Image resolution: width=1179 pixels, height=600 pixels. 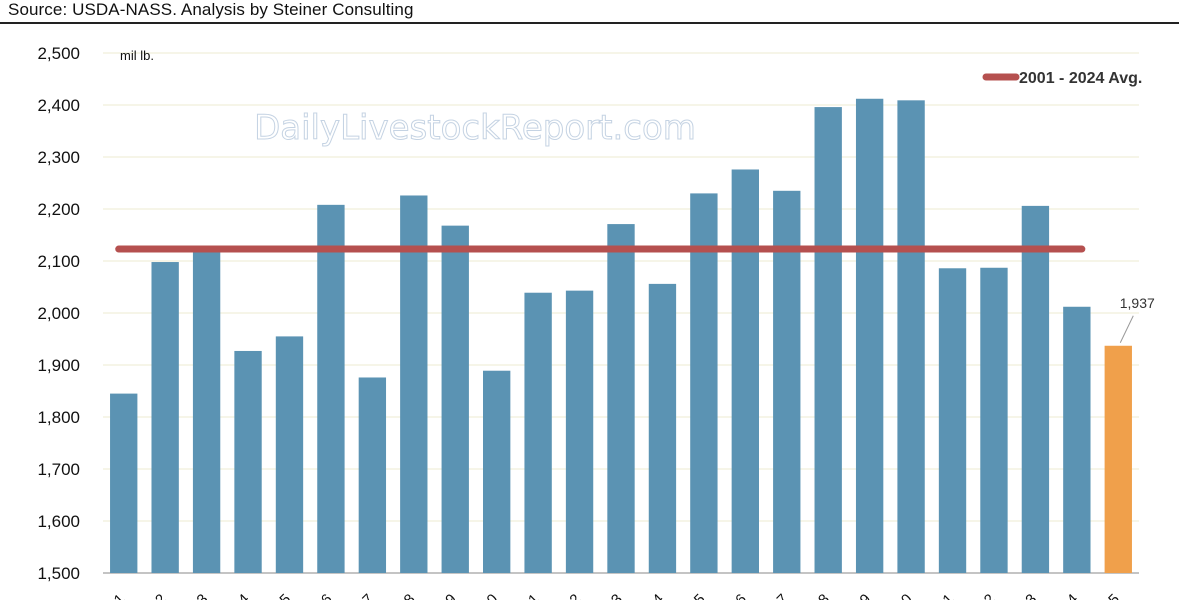 What do you see at coordinates (987, 595) in the screenshot?
I see `x-tick-label: 22` at bounding box center [987, 595].